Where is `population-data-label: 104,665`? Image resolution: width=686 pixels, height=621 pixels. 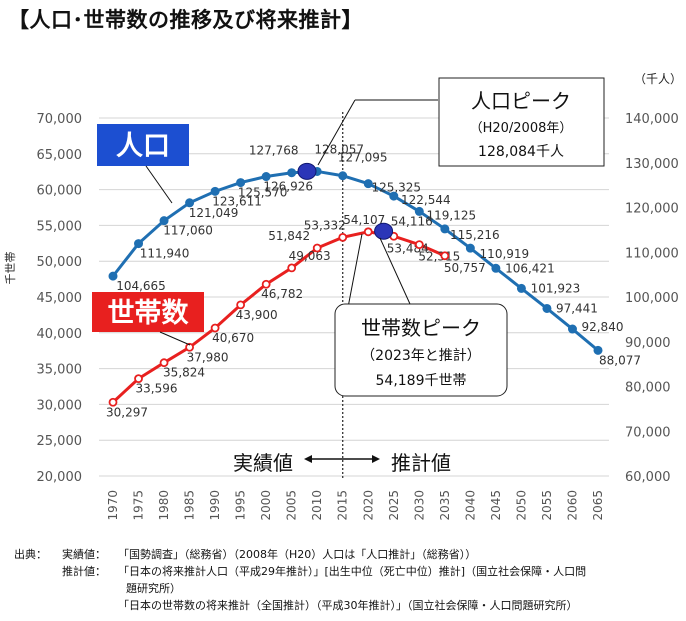 population-data-label: 104,665 is located at coordinates (141, 286).